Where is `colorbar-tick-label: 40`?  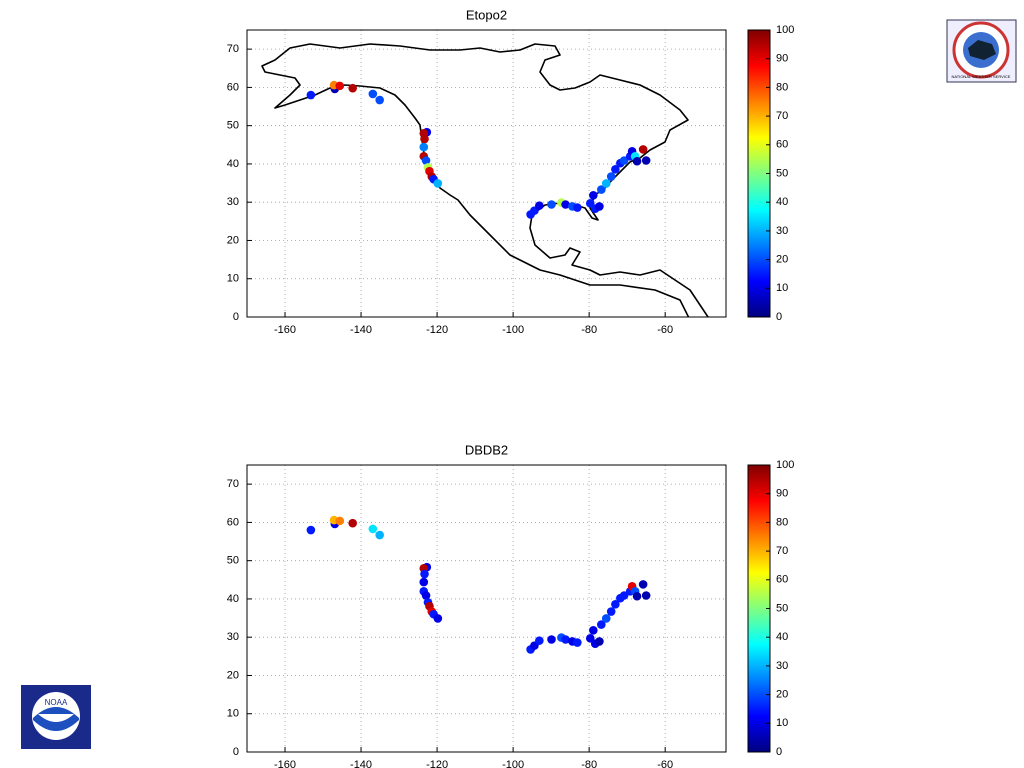
colorbar-tick-label: 40 is located at coordinates (782, 202).